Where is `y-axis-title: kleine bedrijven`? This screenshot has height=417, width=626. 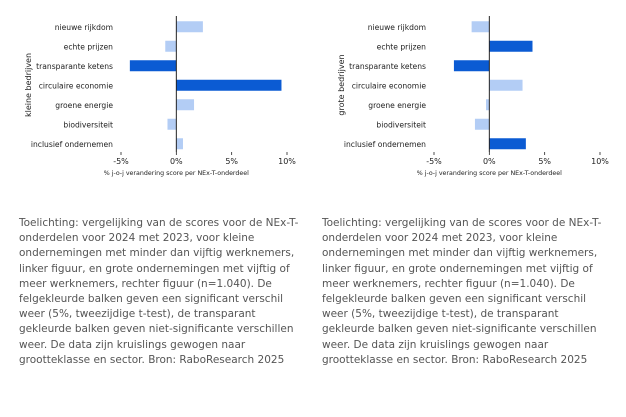 y-axis-title: kleine bedrijven is located at coordinates (28, 85).